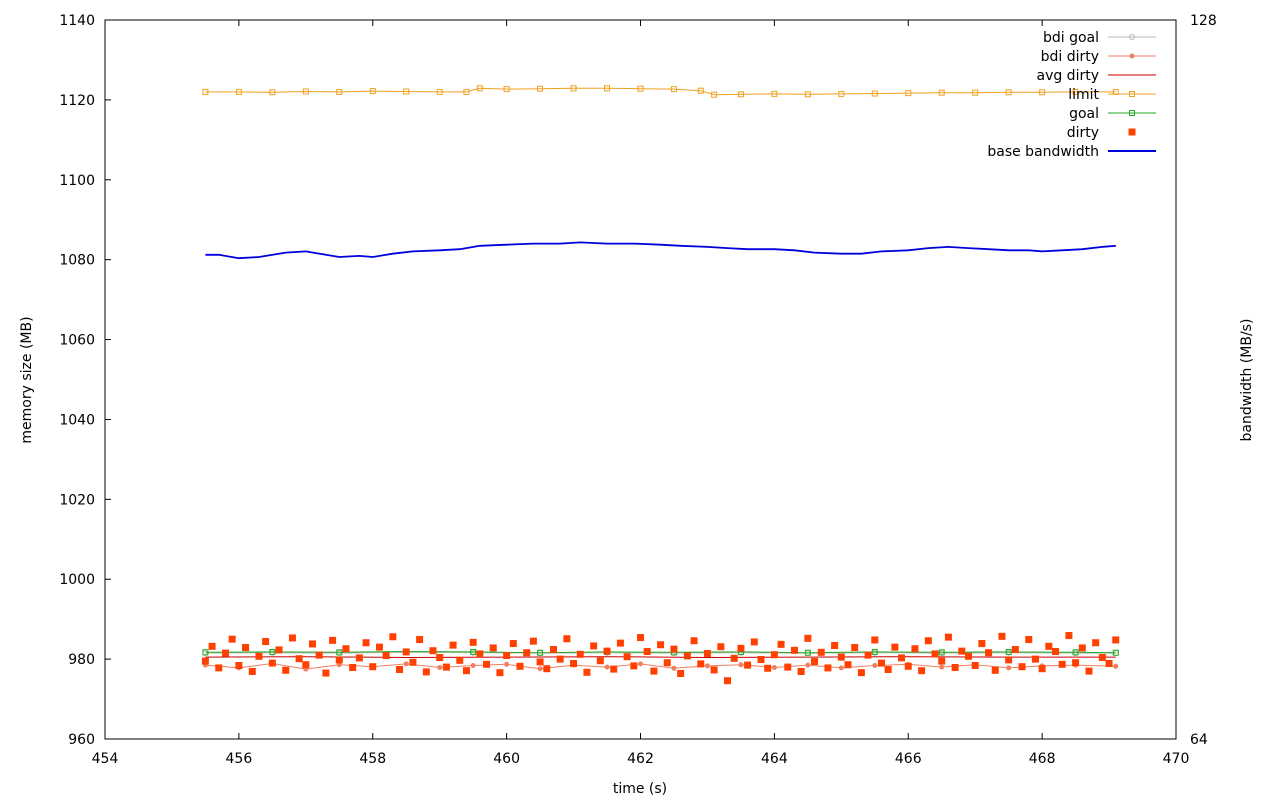 This screenshot has height=800, width=1280. I want to click on base-bandwidth-line, so click(660, 250).